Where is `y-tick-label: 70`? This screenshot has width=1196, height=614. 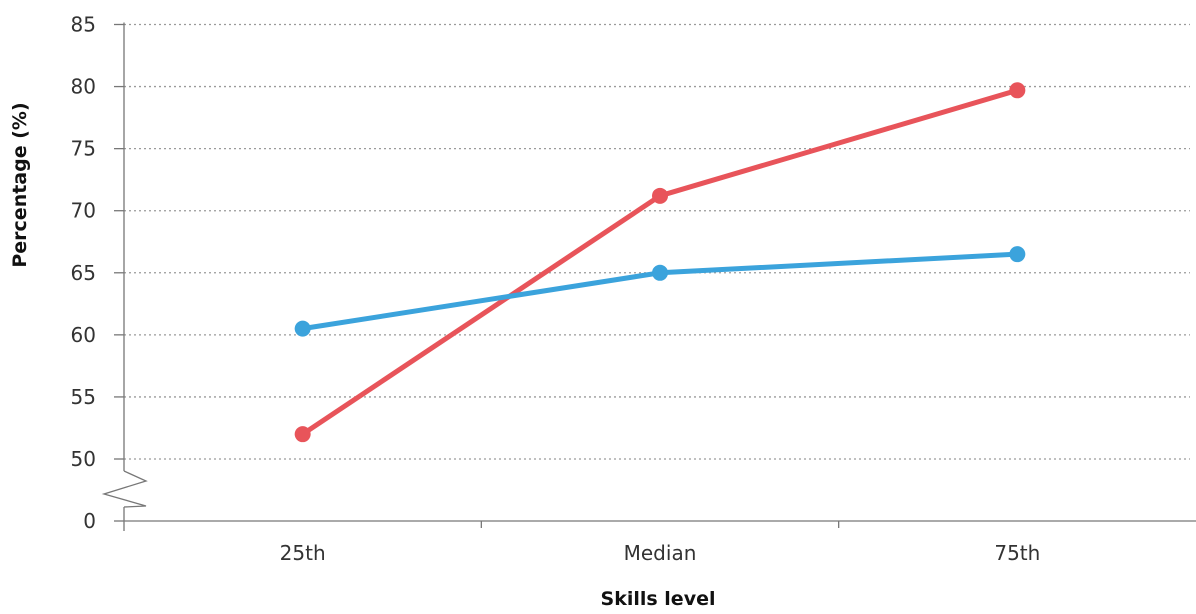 y-tick-label: 70 is located at coordinates (83, 211).